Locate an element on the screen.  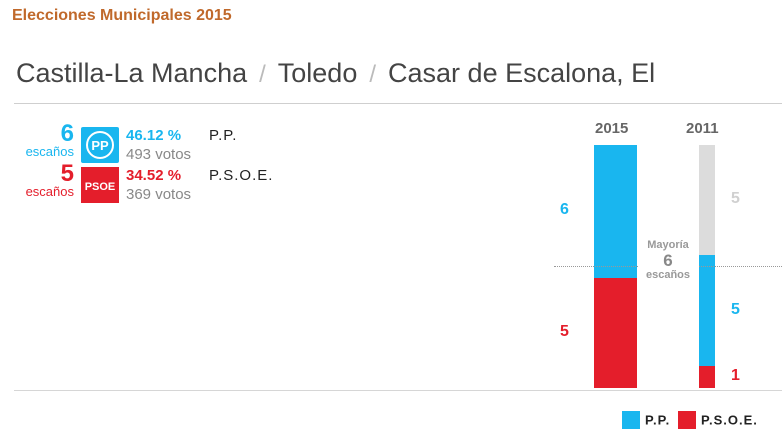
party-result-pp: 6 escaños PP 46.12 % P.P. 493 votos is located at coordinates (180, 142).